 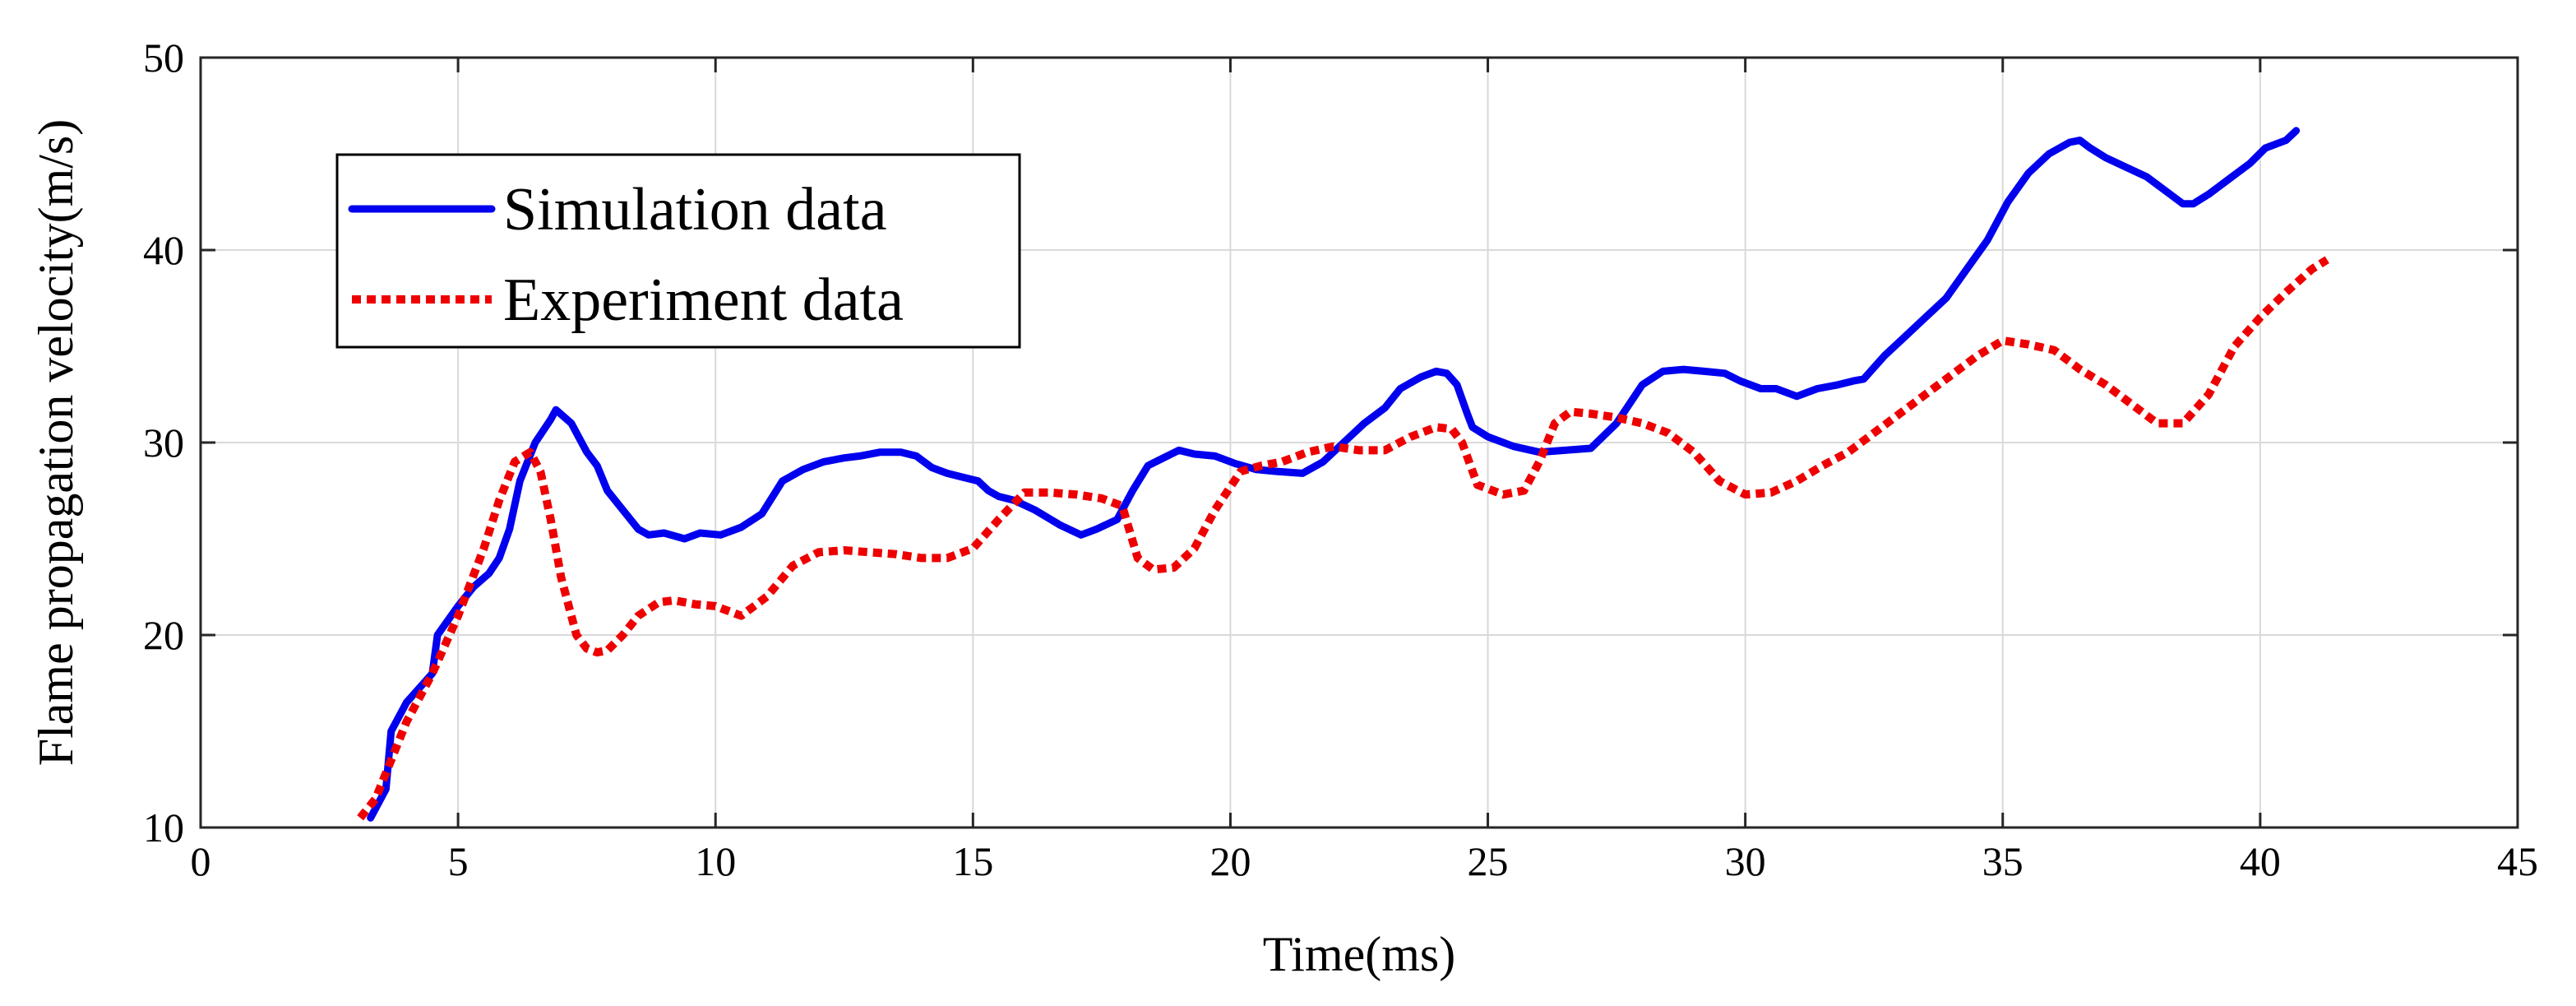 I want to click on x-tick-label: 20, so click(x=1230, y=861).